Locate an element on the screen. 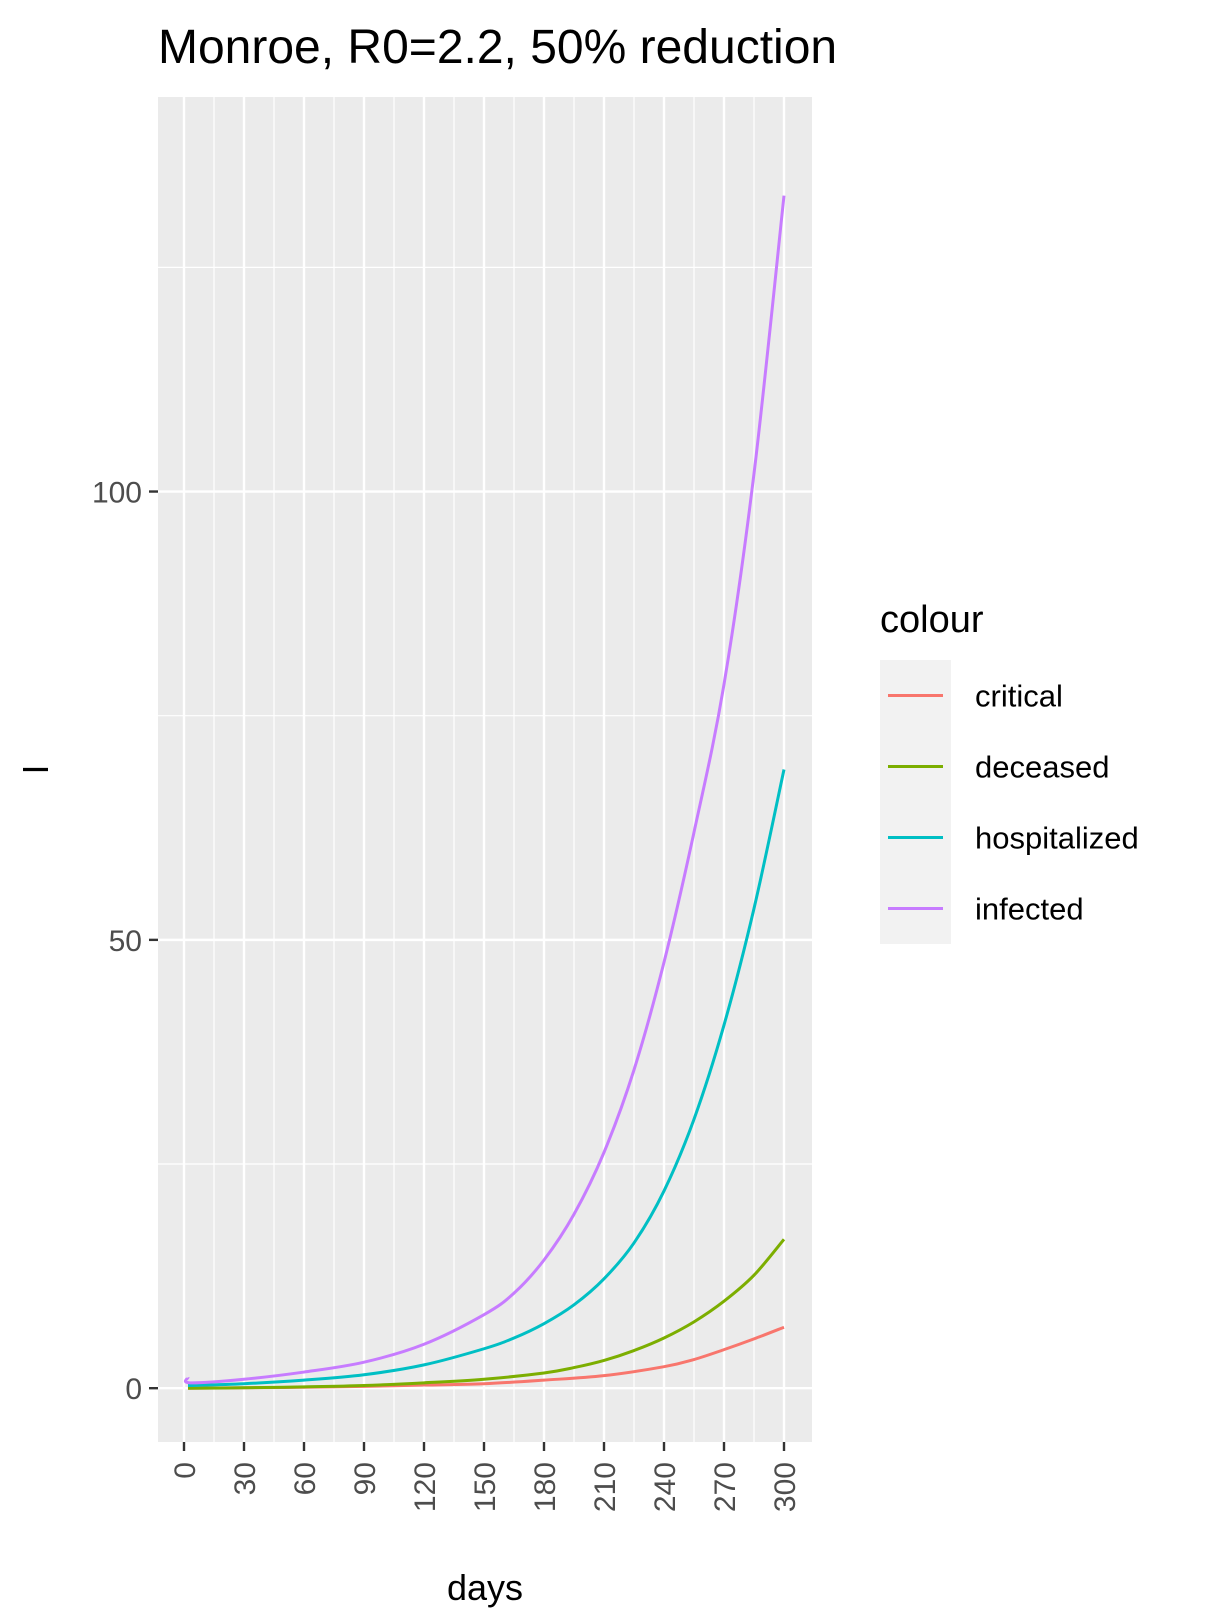 The width and height of the screenshot is (1221, 1621). x-axis-title: days is located at coordinates (485, 1587).